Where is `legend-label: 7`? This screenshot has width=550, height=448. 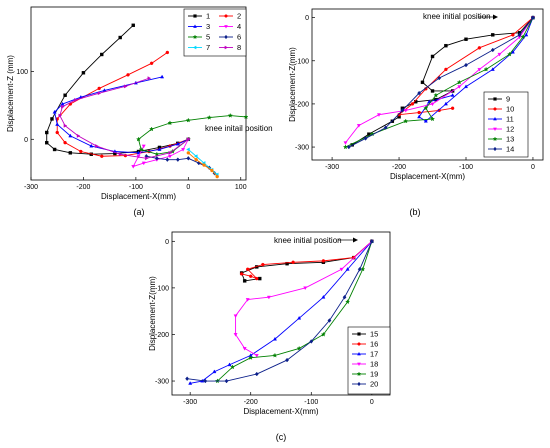 legend-label: 7 is located at coordinates (208, 47).